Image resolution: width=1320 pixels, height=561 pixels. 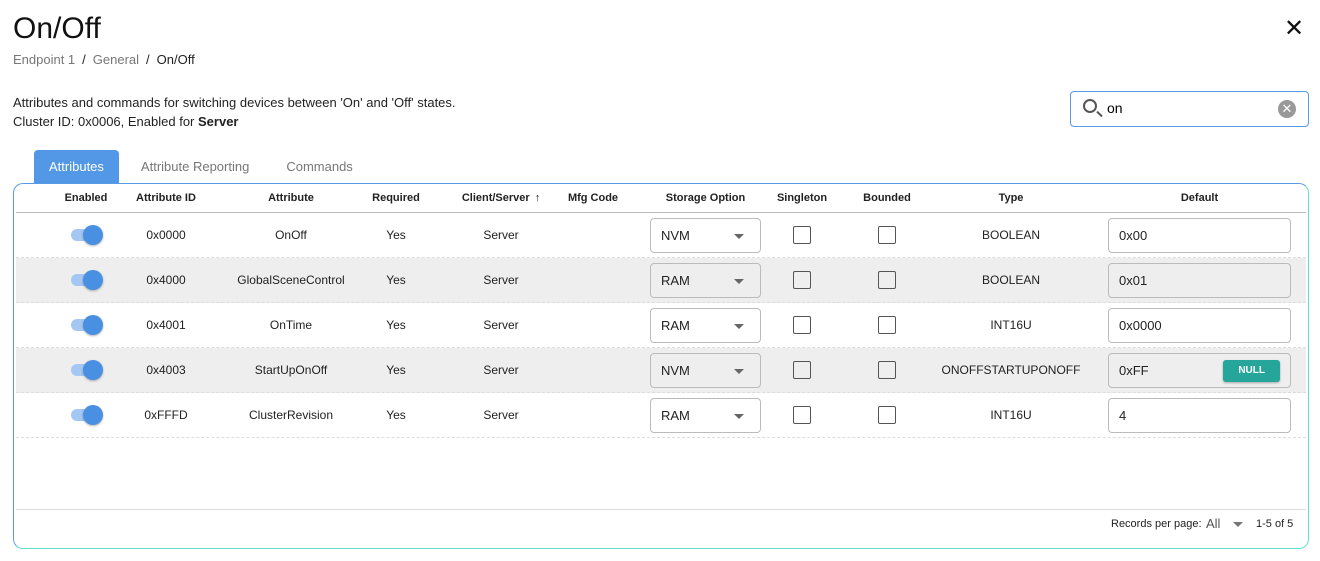 I want to click on tabs: Attributes Attribute Reporting Commands, so click(x=204, y=166).